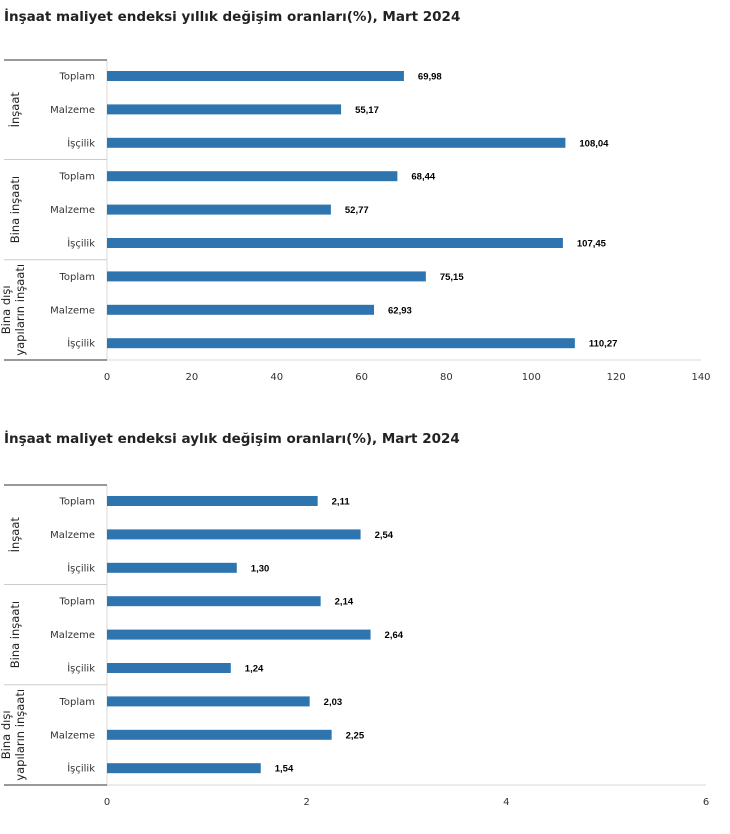 This screenshot has height=834, width=730. What do you see at coordinates (594, 143) in the screenshot?
I see `data-label: 108,04` at bounding box center [594, 143].